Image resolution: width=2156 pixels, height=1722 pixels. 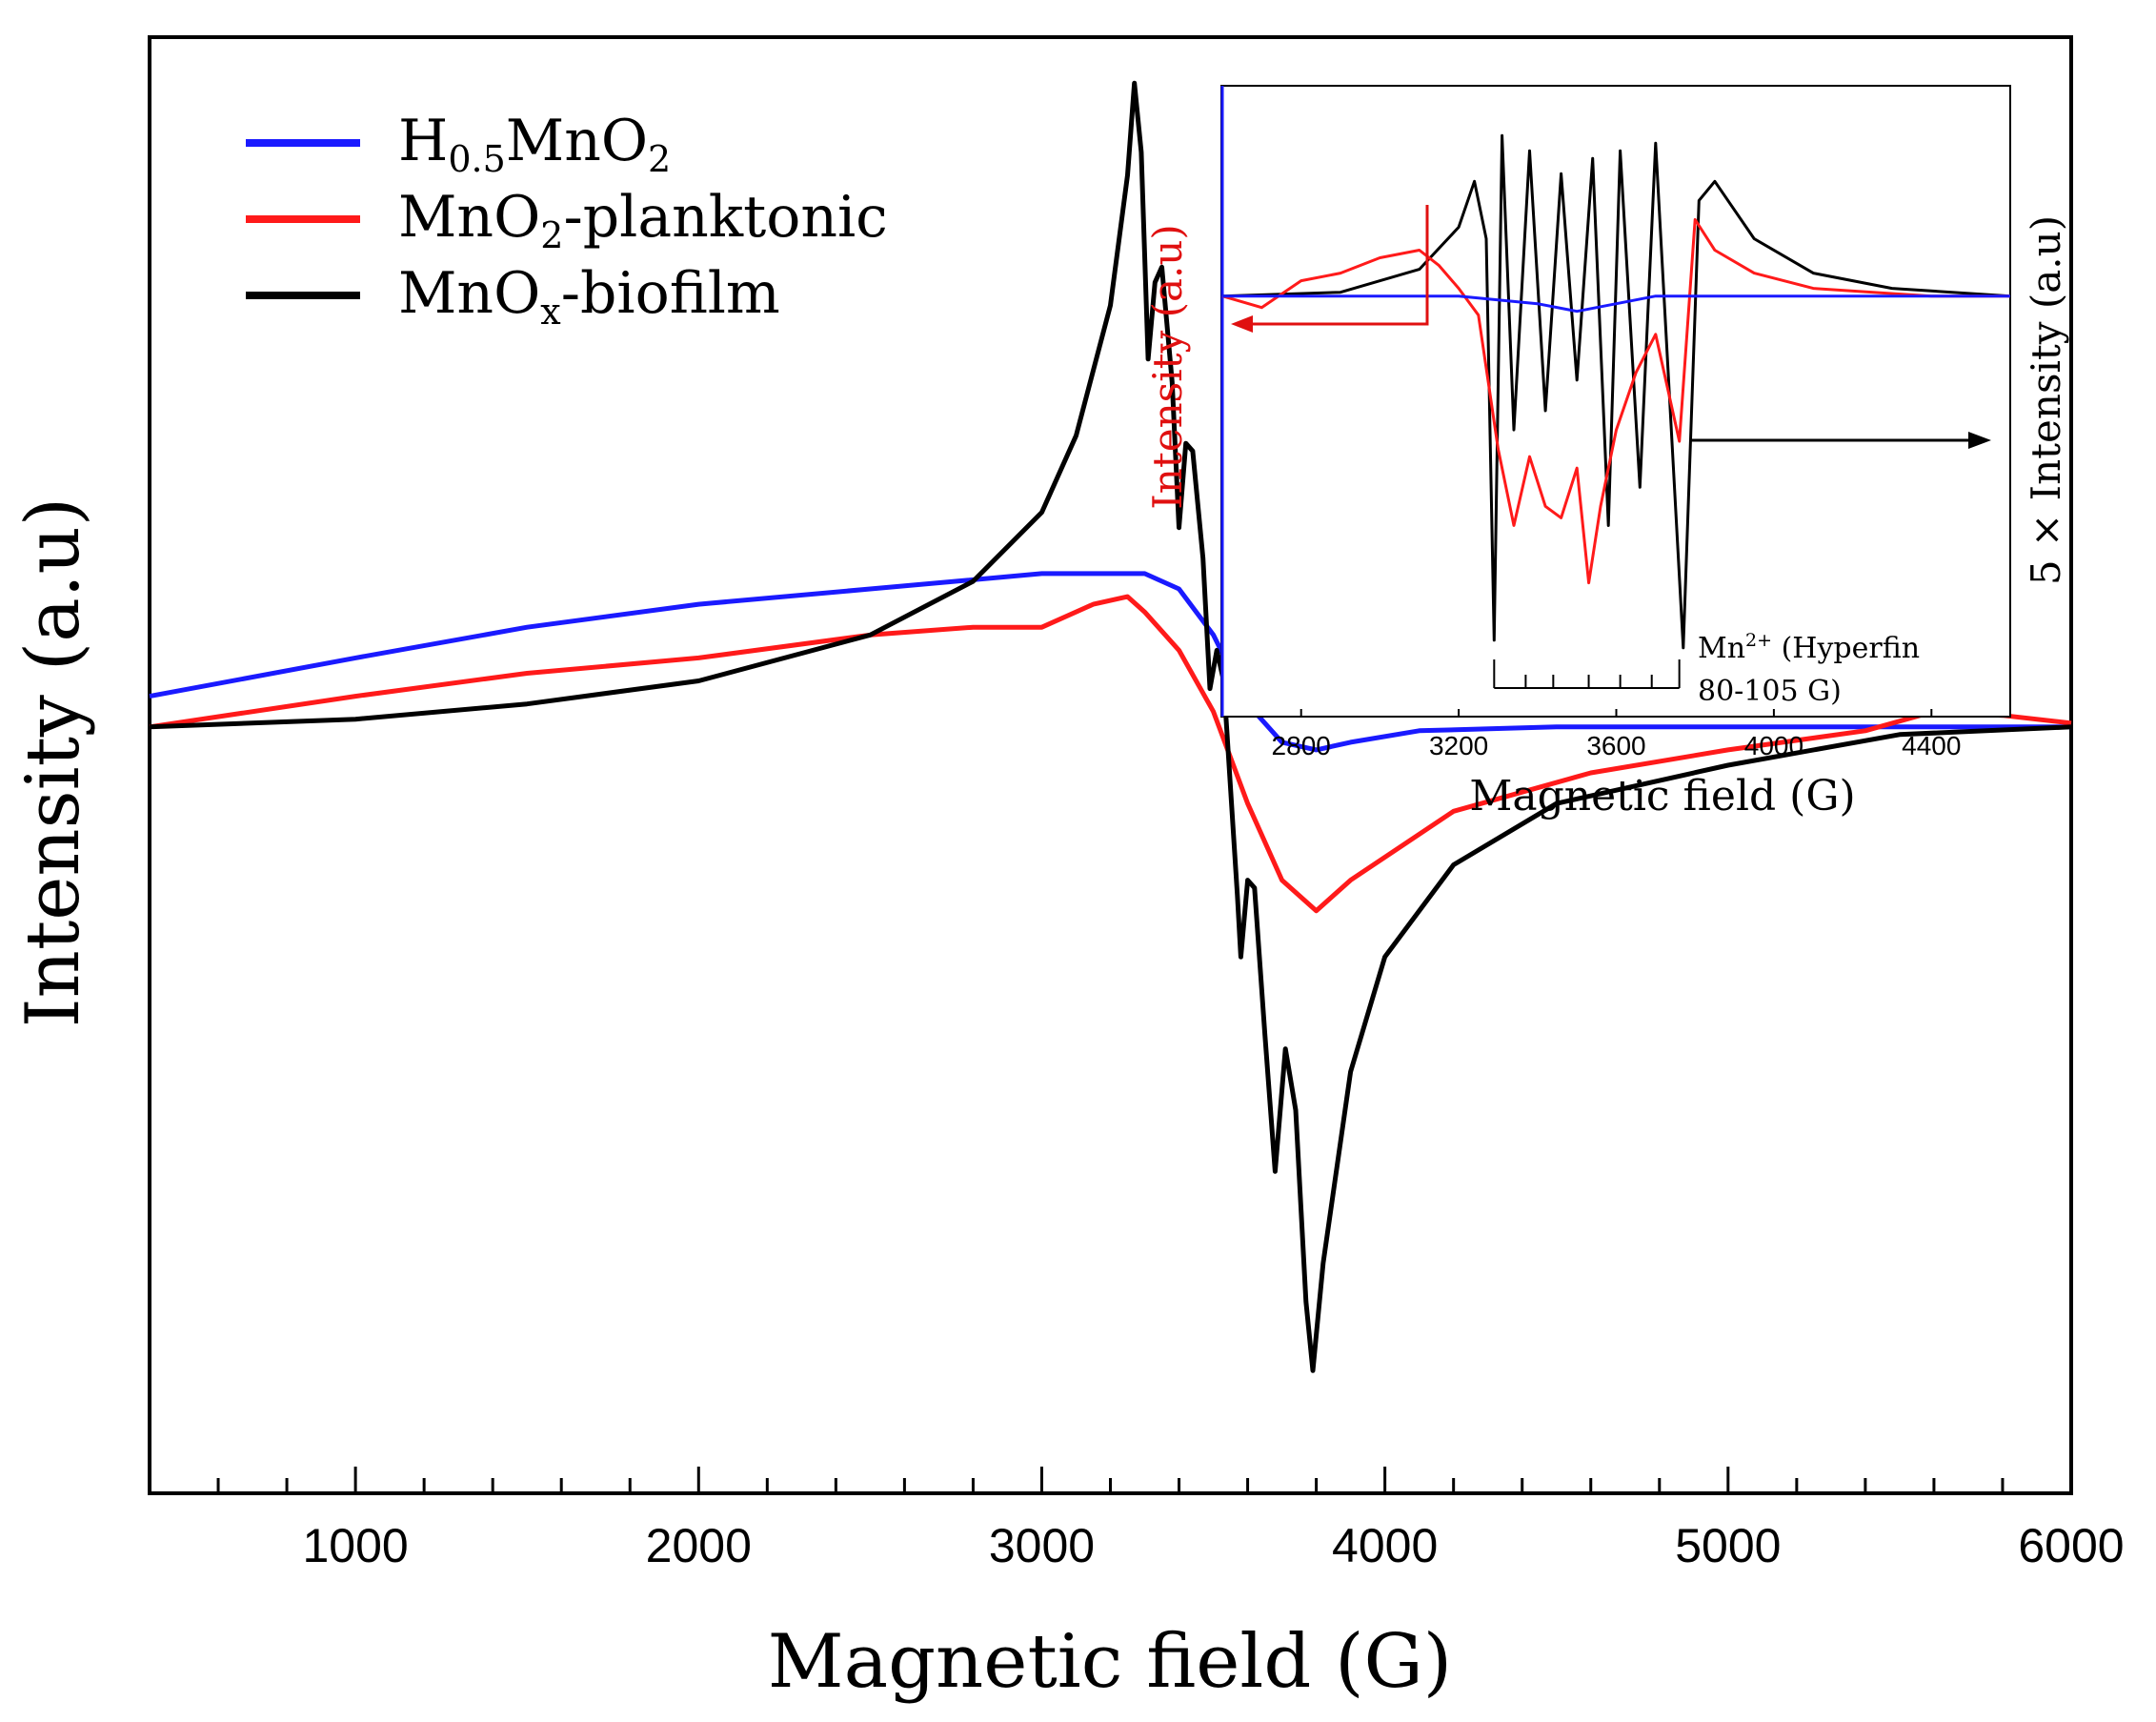 I want to click on inset-x-tick-label: 4000, so click(x=1773, y=745).